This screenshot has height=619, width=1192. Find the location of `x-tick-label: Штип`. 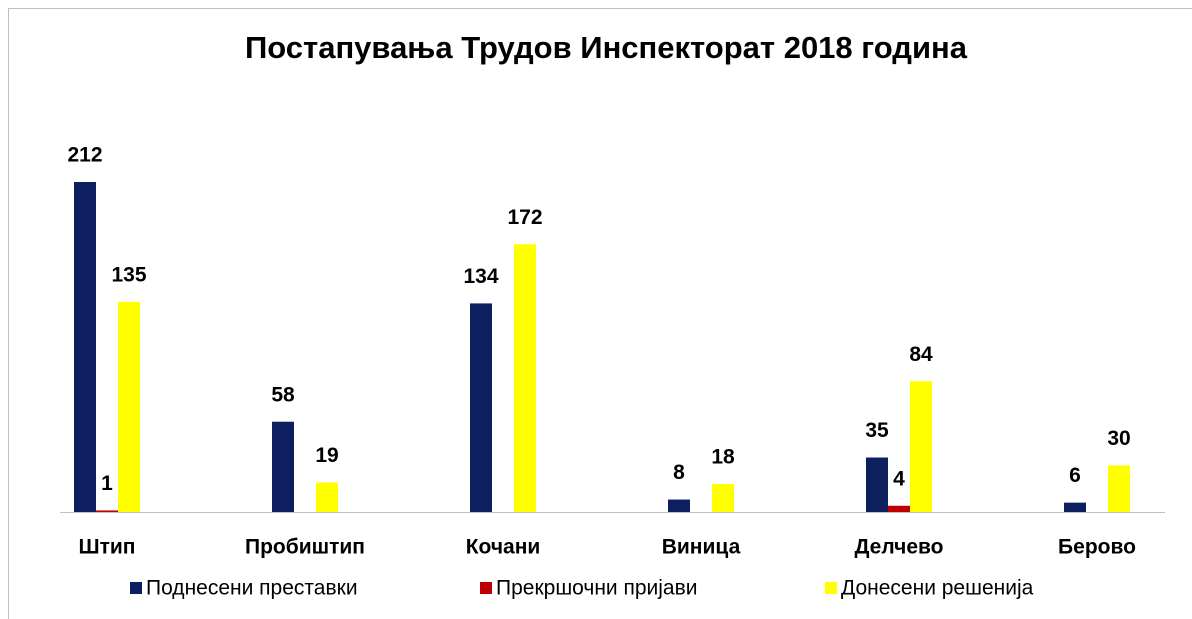

x-tick-label: Штип is located at coordinates (107, 547).